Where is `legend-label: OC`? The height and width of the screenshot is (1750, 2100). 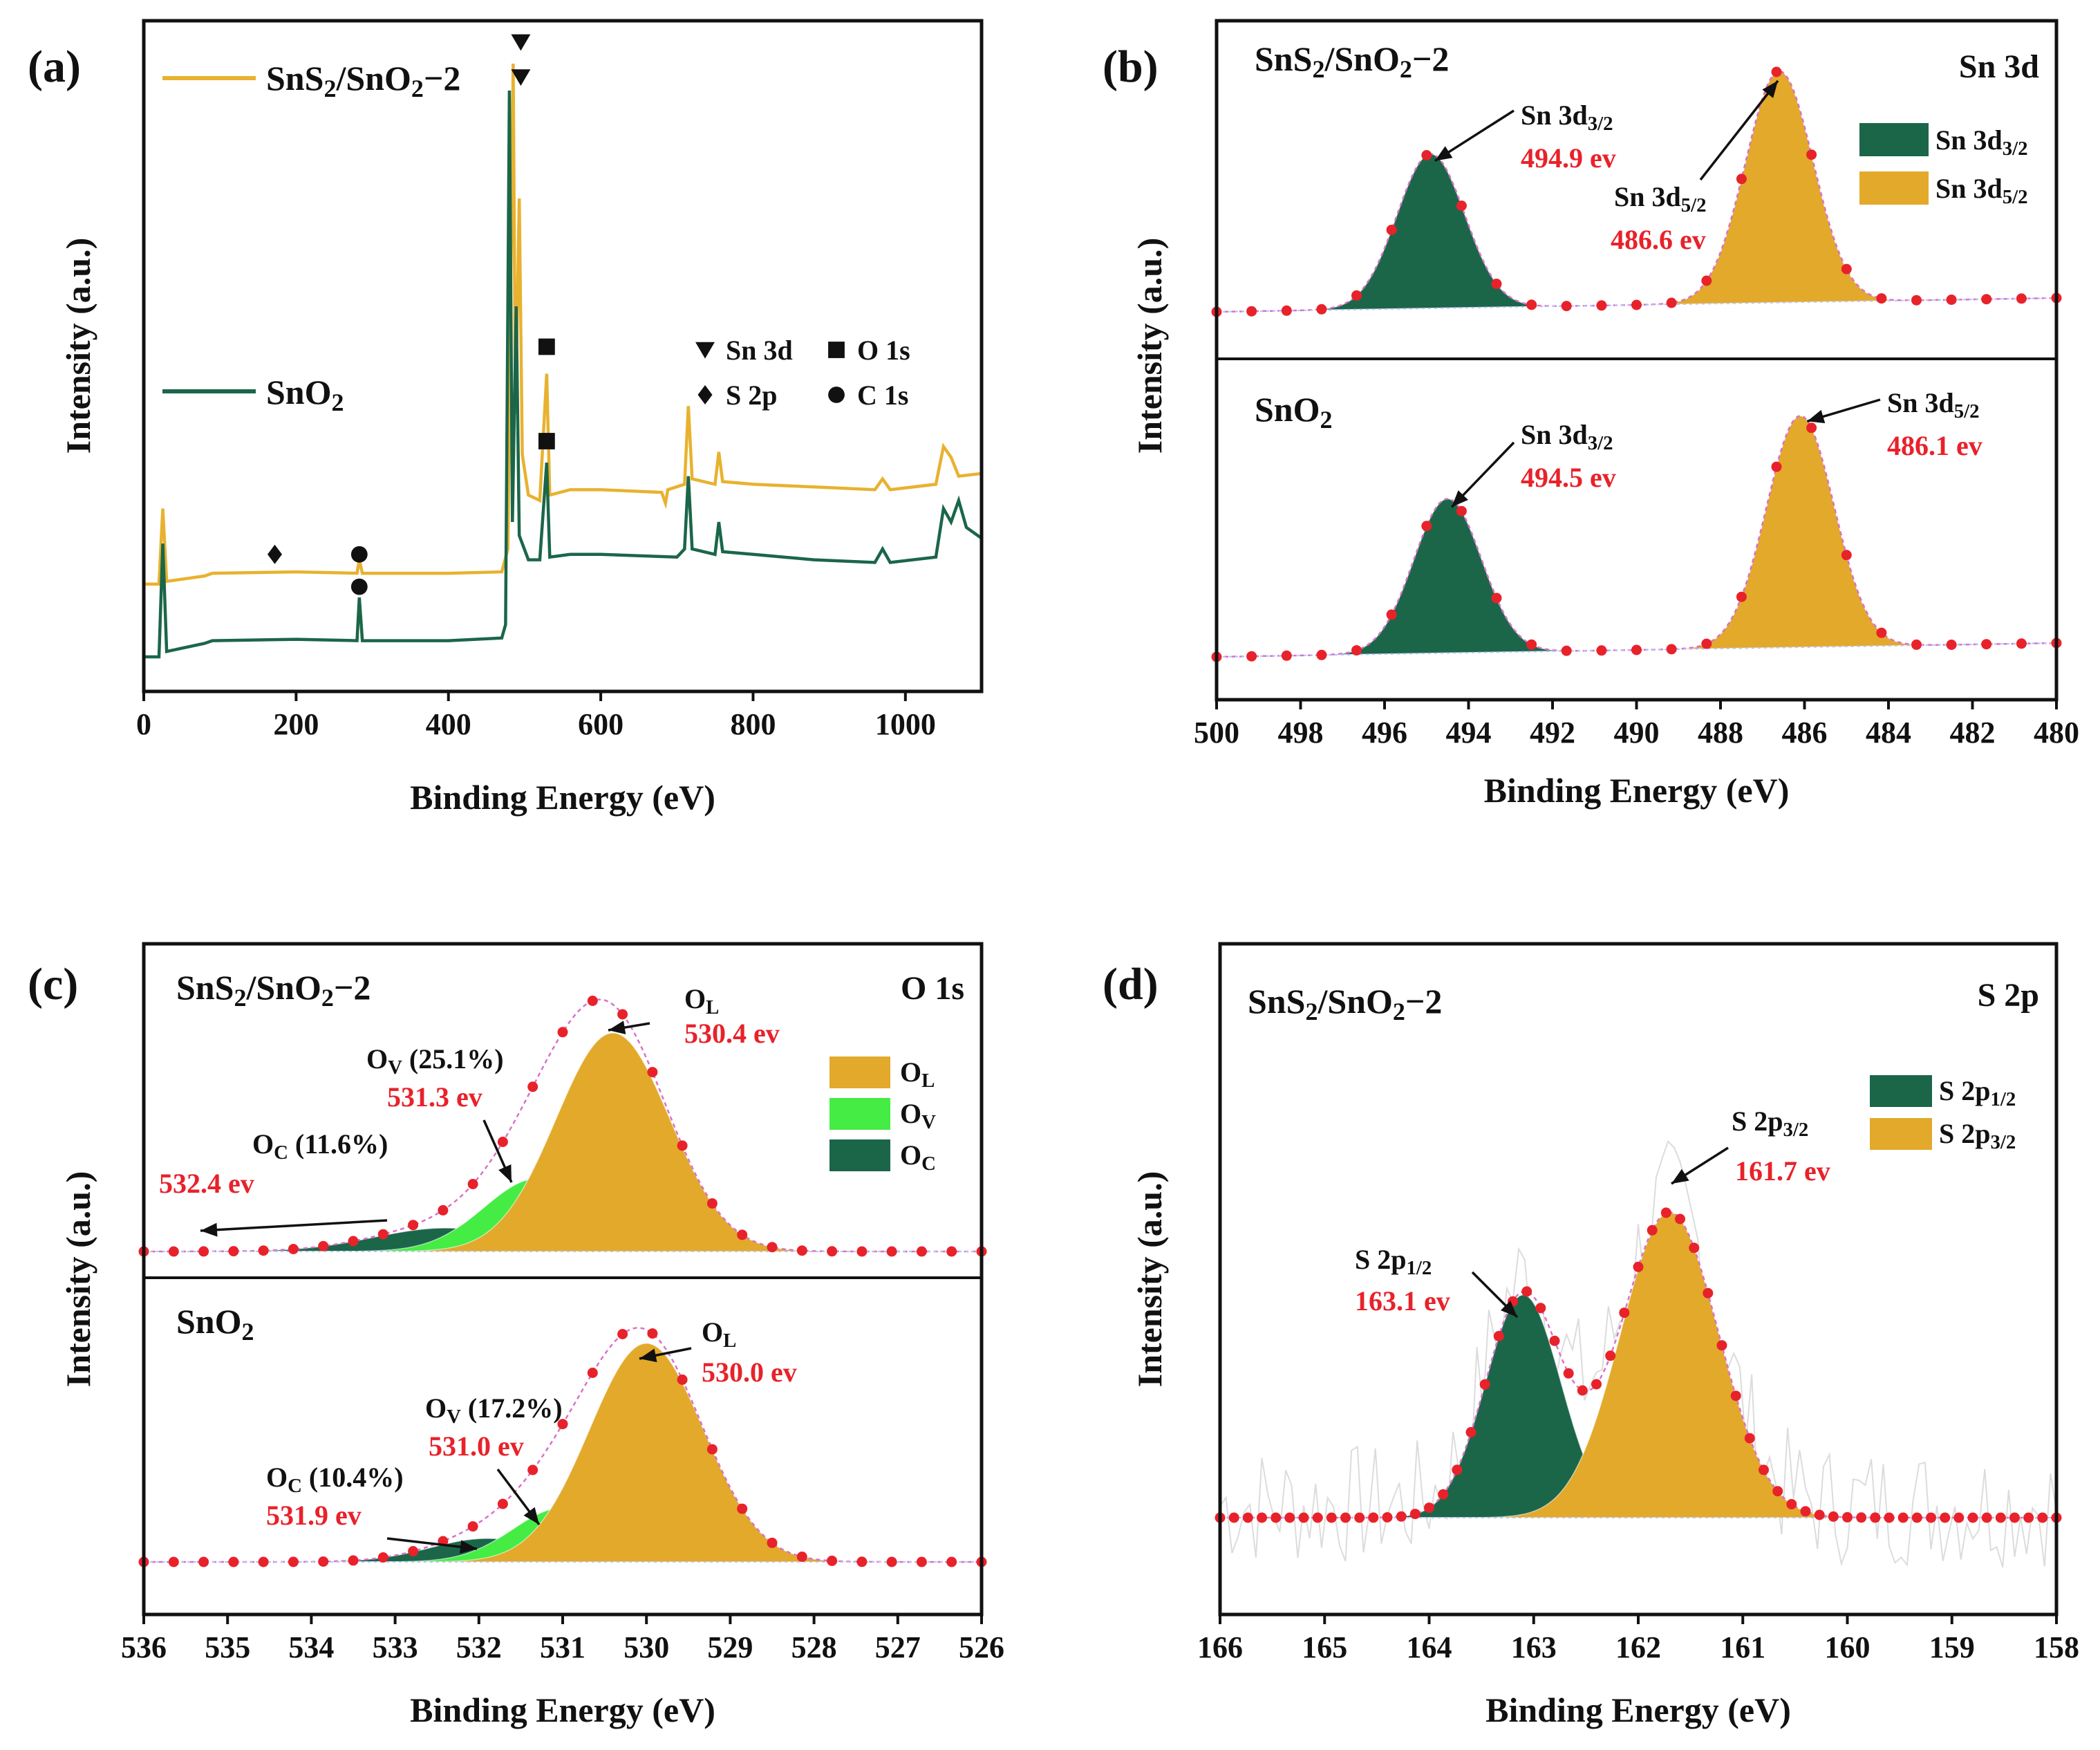 legend-label: OC is located at coordinates (918, 1157).